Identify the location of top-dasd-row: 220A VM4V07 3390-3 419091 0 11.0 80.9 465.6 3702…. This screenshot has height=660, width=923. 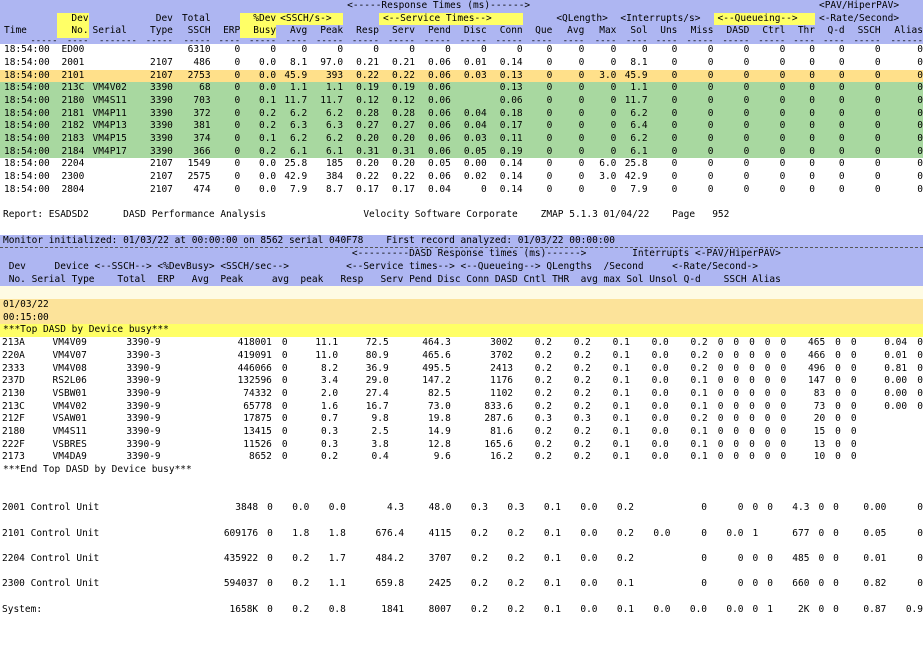
(461, 356).